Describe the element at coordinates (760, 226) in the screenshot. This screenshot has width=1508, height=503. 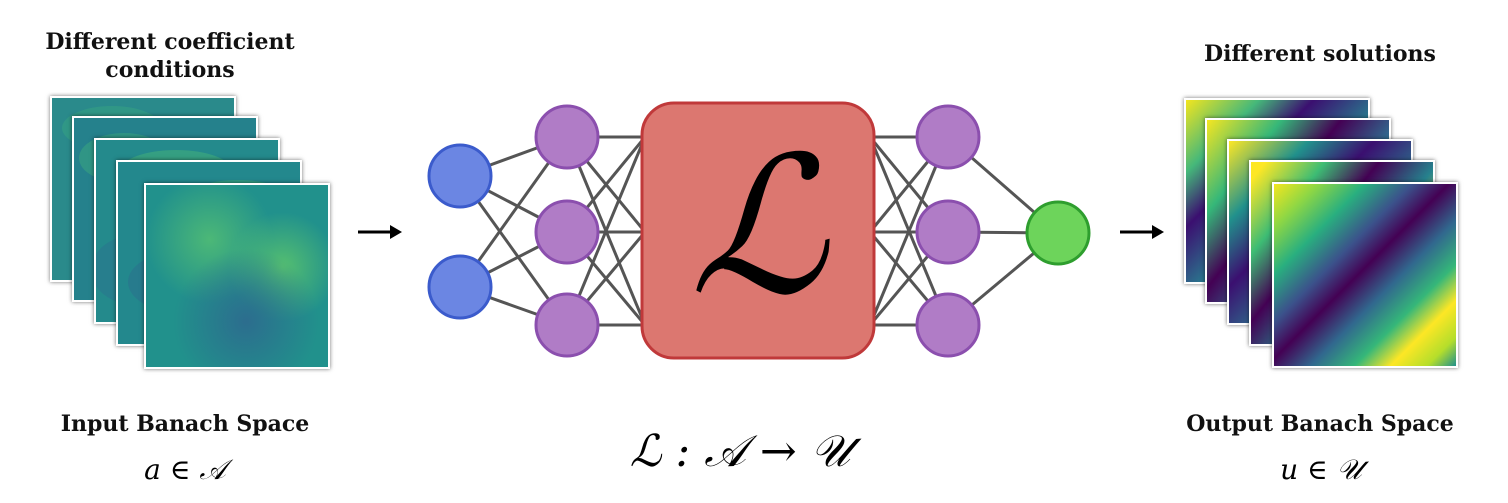
I see `operator-symbol: ℒ` at that location.